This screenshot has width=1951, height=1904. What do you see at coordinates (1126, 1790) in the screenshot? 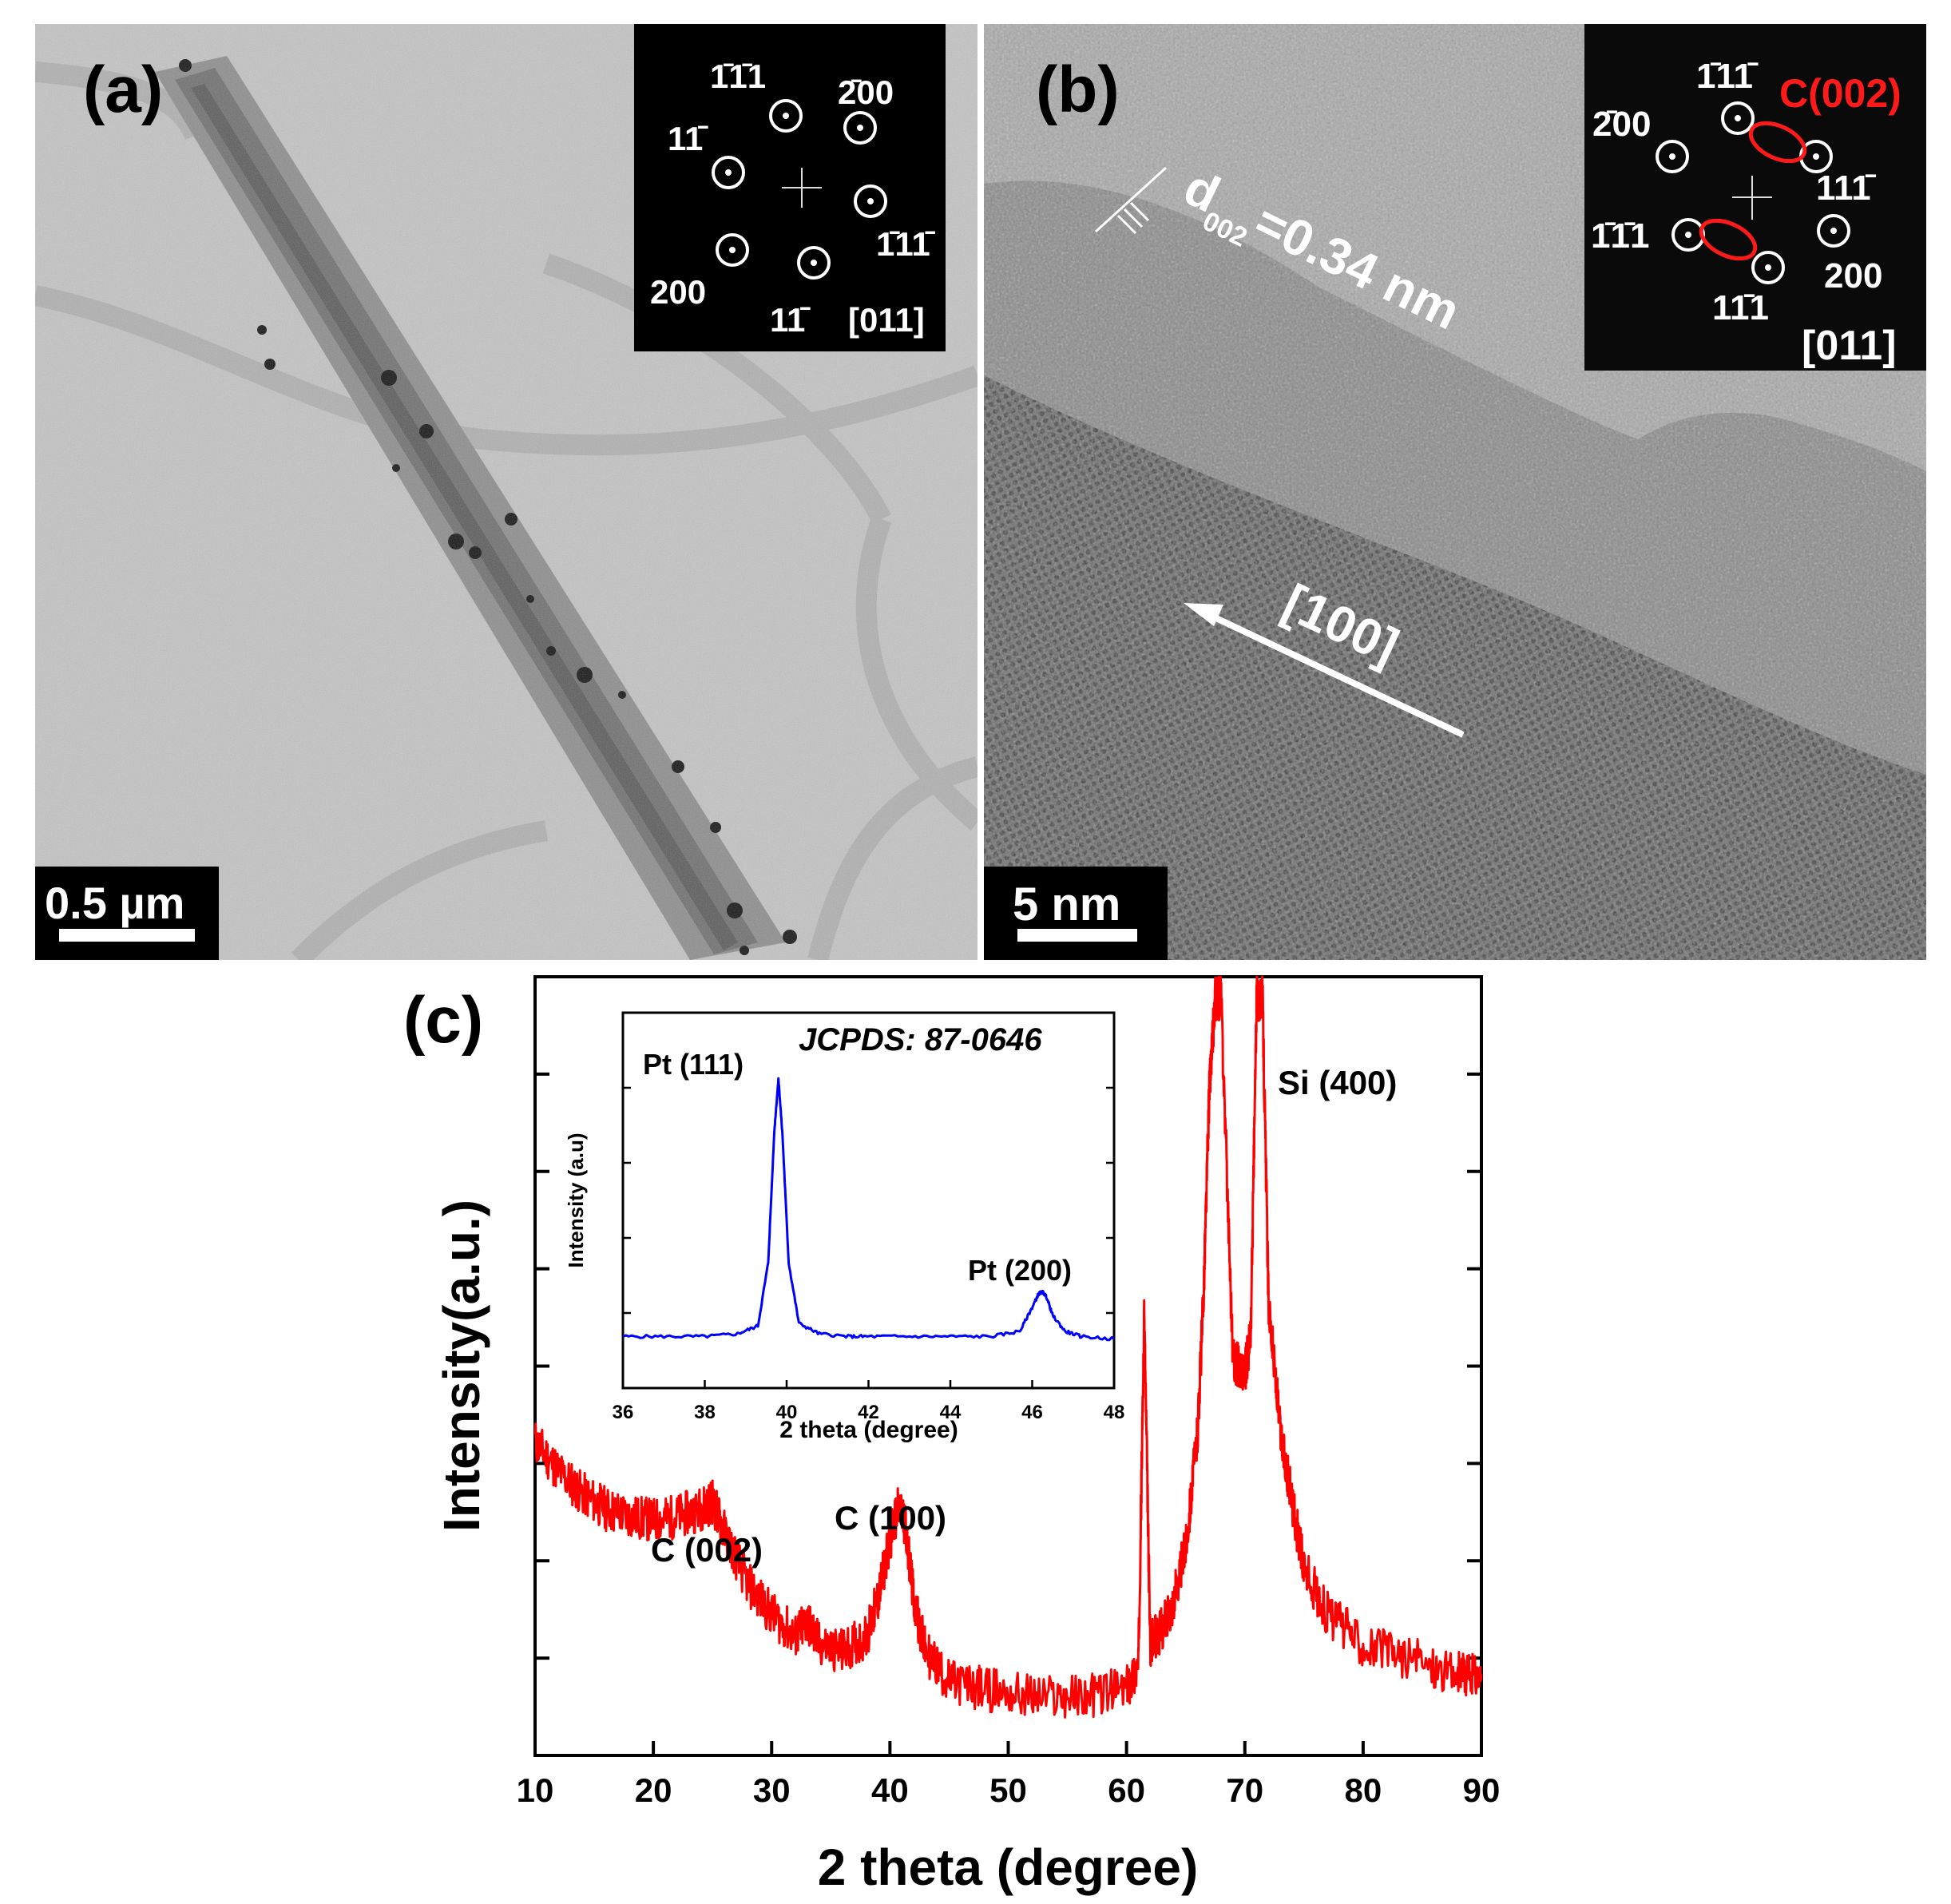
I see `x-tick-label: 60` at bounding box center [1126, 1790].